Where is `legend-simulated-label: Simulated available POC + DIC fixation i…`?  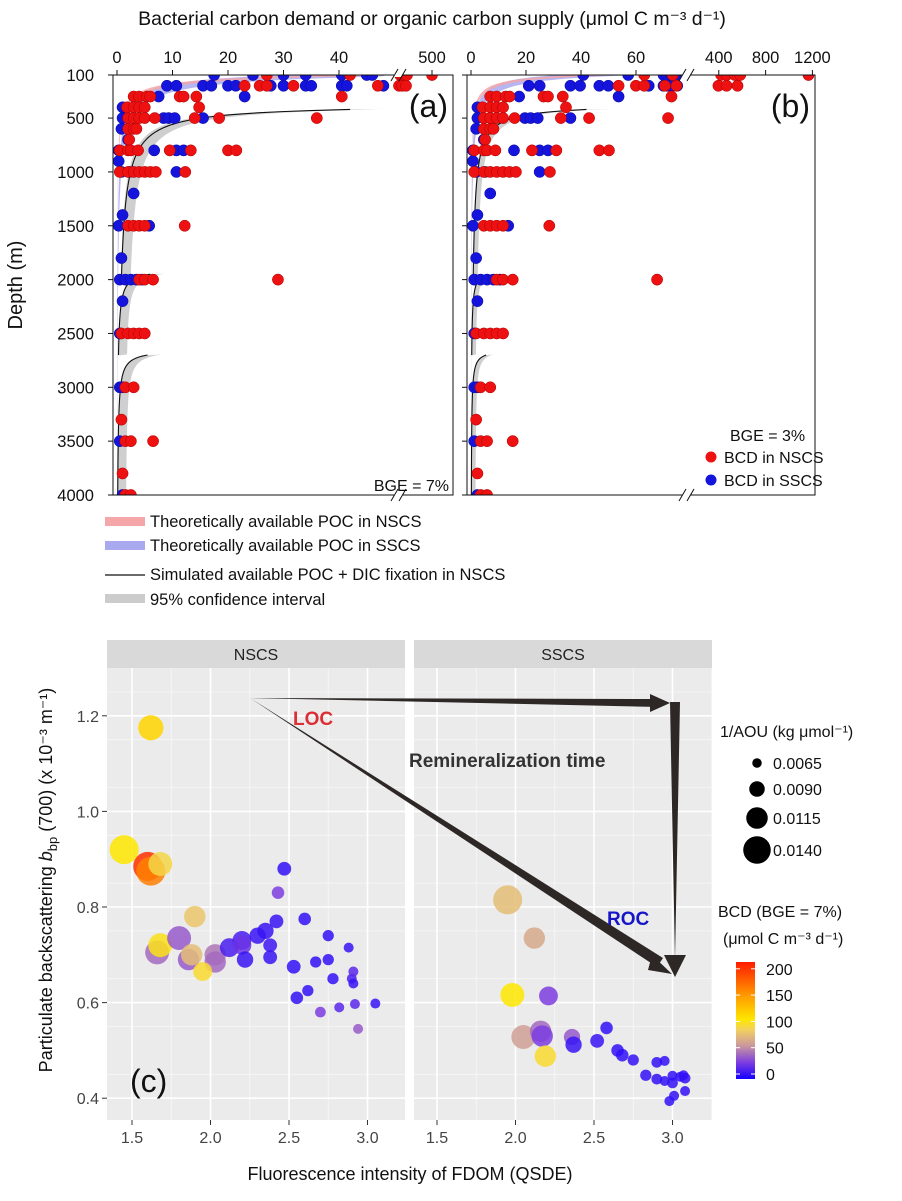
legend-simulated-label: Simulated available POC + DIC fixation i… is located at coordinates (327, 575).